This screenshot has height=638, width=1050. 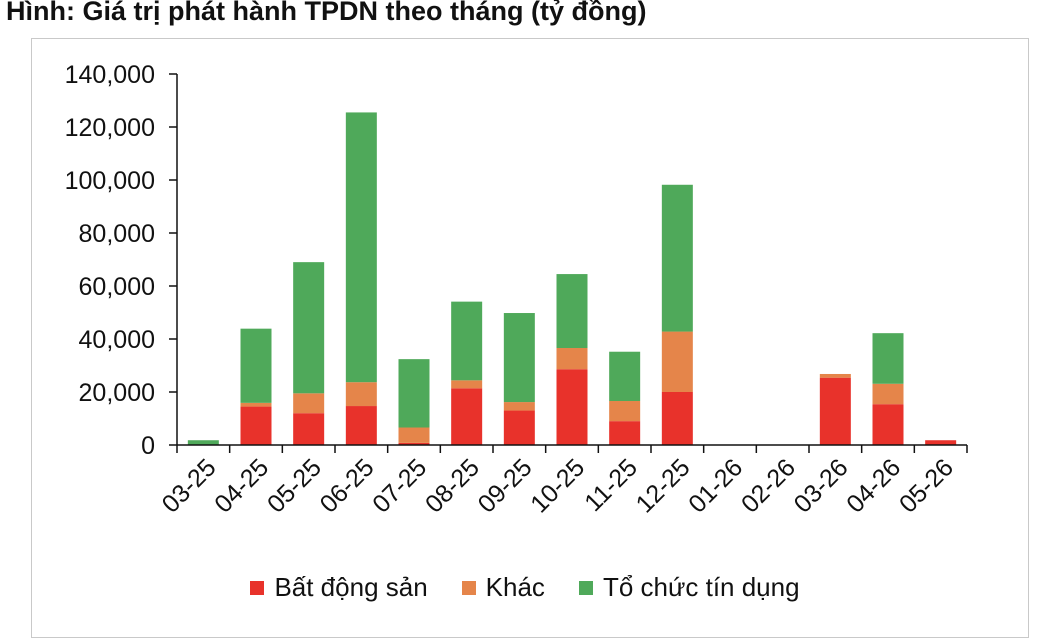 I want to click on y-tick-label: 0, so click(x=148, y=446).